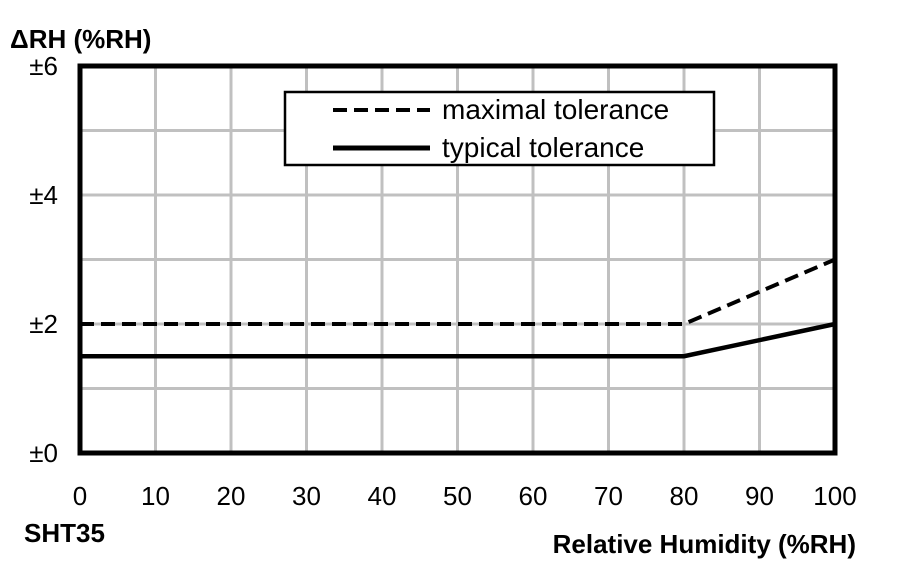 The height and width of the screenshot is (585, 908). I want to click on x-tick-label-100: 100, so click(834, 496).